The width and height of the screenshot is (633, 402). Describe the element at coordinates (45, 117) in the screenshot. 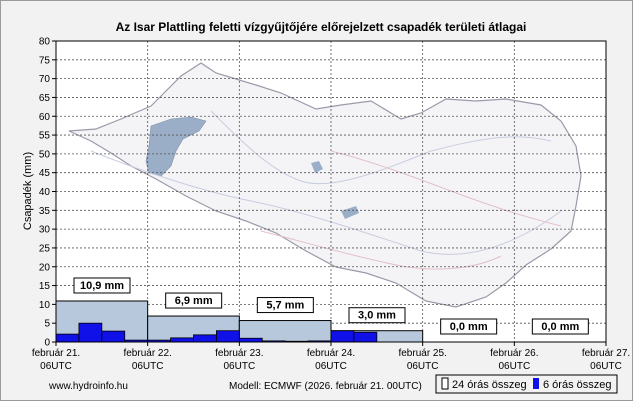

I see `y-tick-label: 60` at that location.